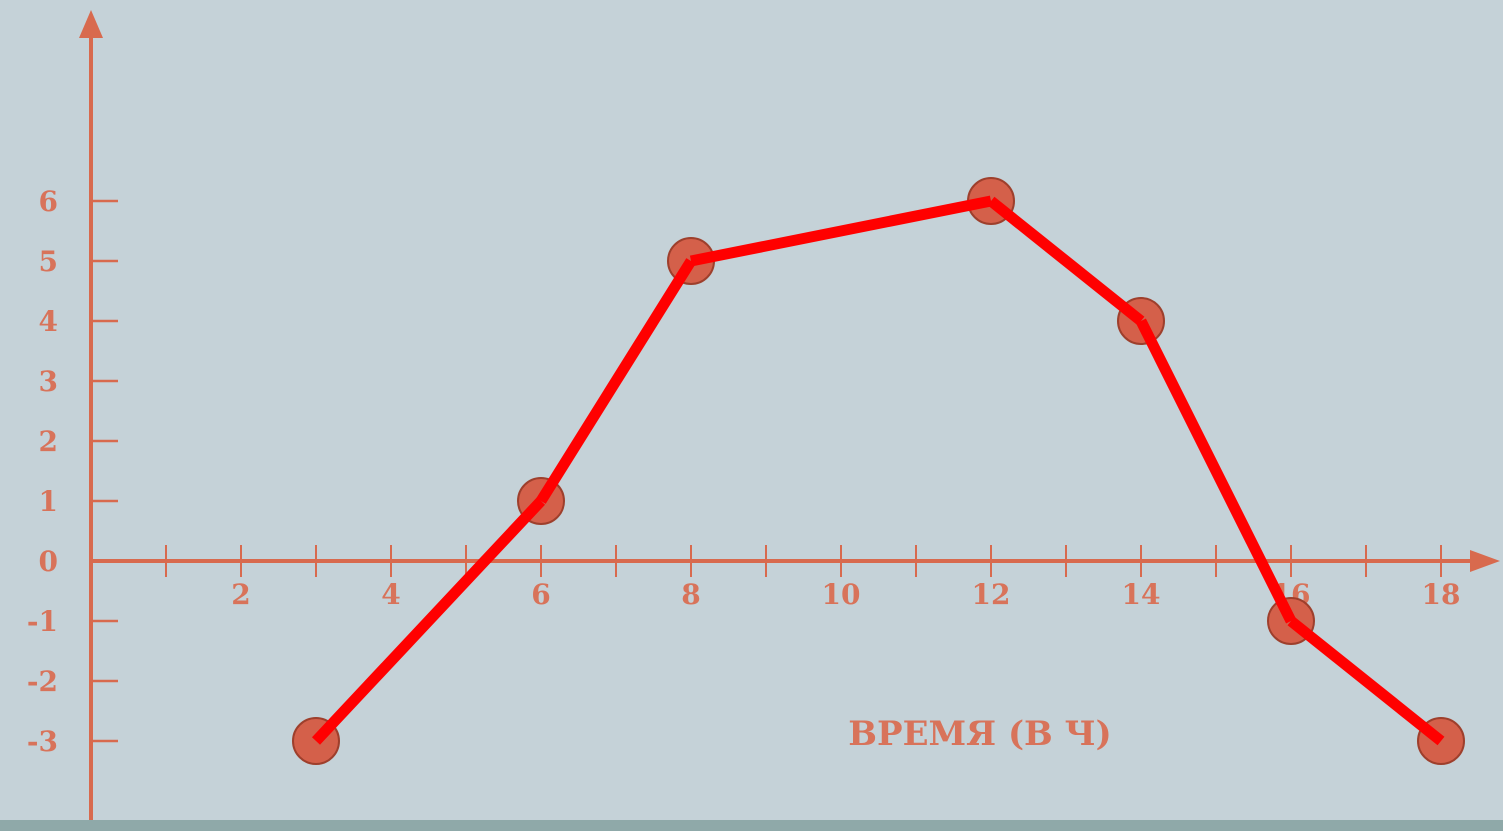  I want to click on y-tick-label: 2, so click(48, 441).